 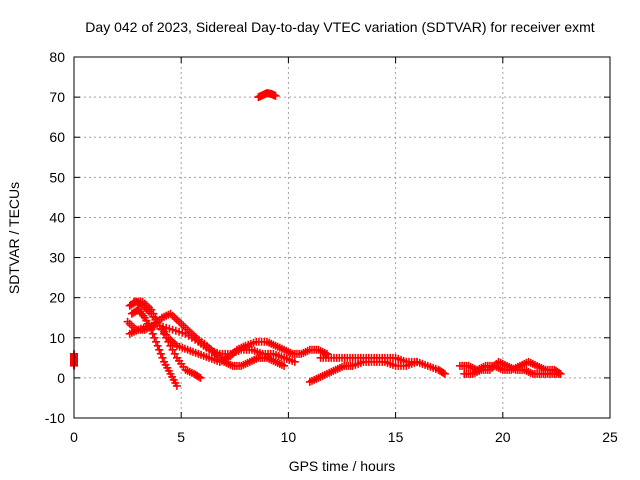 I want to click on x-tick-label: 20, so click(x=503, y=437).